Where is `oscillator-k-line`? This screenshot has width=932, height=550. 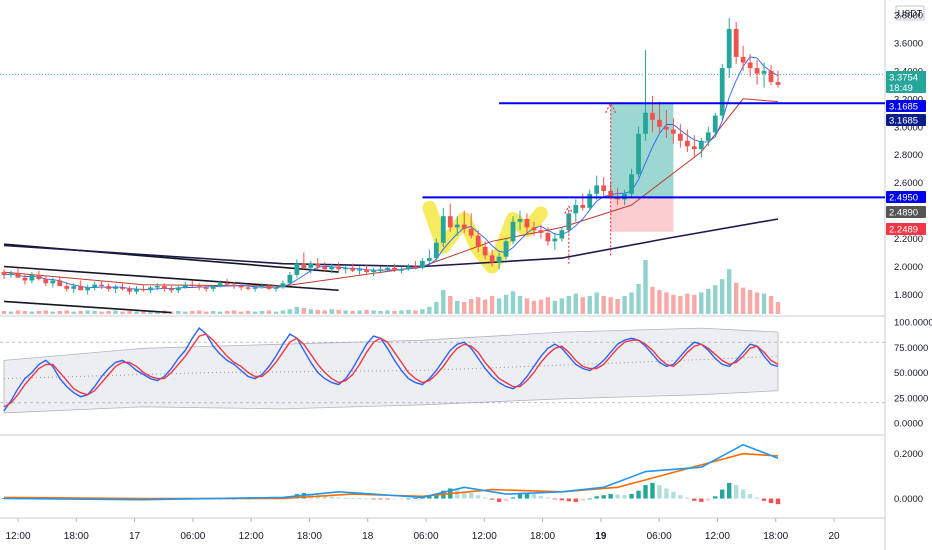
oscillator-k-line is located at coordinates (391, 369).